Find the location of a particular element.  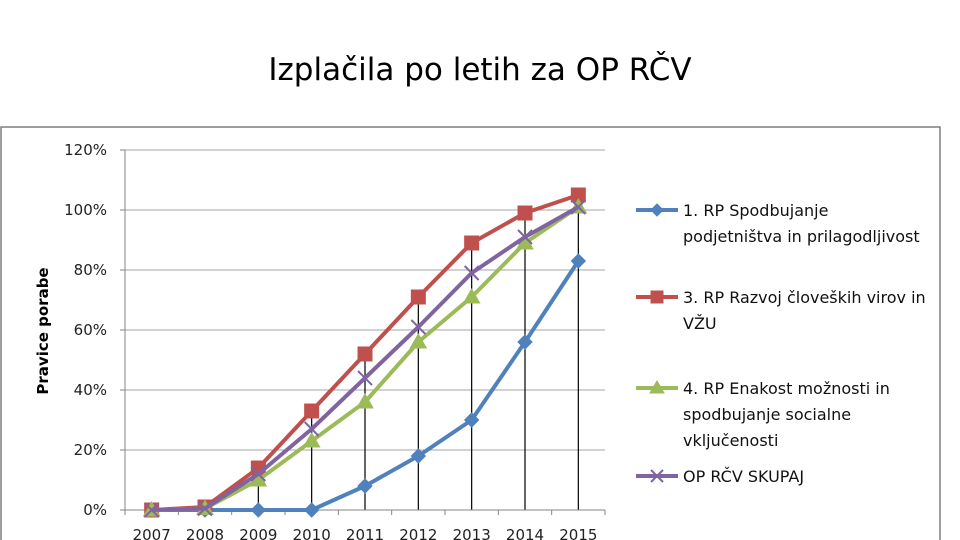

y-tick-label: 40% is located at coordinates (90, 390).